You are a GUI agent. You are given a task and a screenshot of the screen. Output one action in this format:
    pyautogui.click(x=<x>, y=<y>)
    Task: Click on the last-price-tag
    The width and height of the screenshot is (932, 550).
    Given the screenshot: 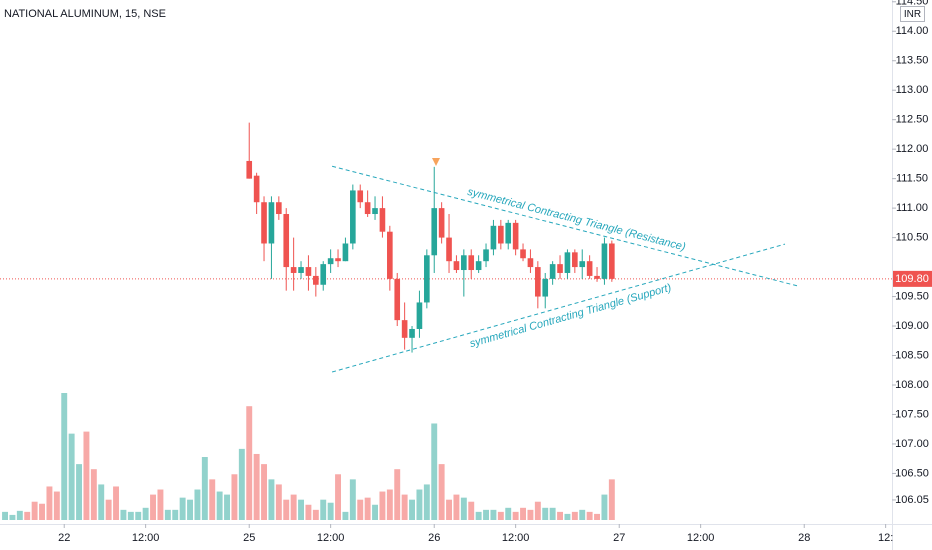 What is the action you would take?
    pyautogui.click(x=912, y=278)
    